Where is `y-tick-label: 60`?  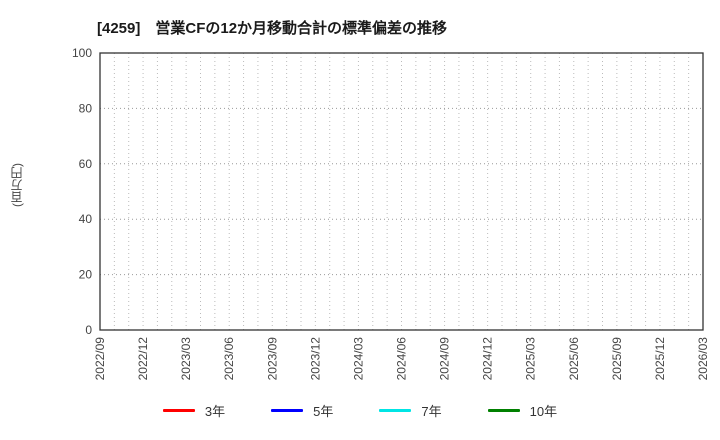 y-tick-label: 60 is located at coordinates (86, 164).